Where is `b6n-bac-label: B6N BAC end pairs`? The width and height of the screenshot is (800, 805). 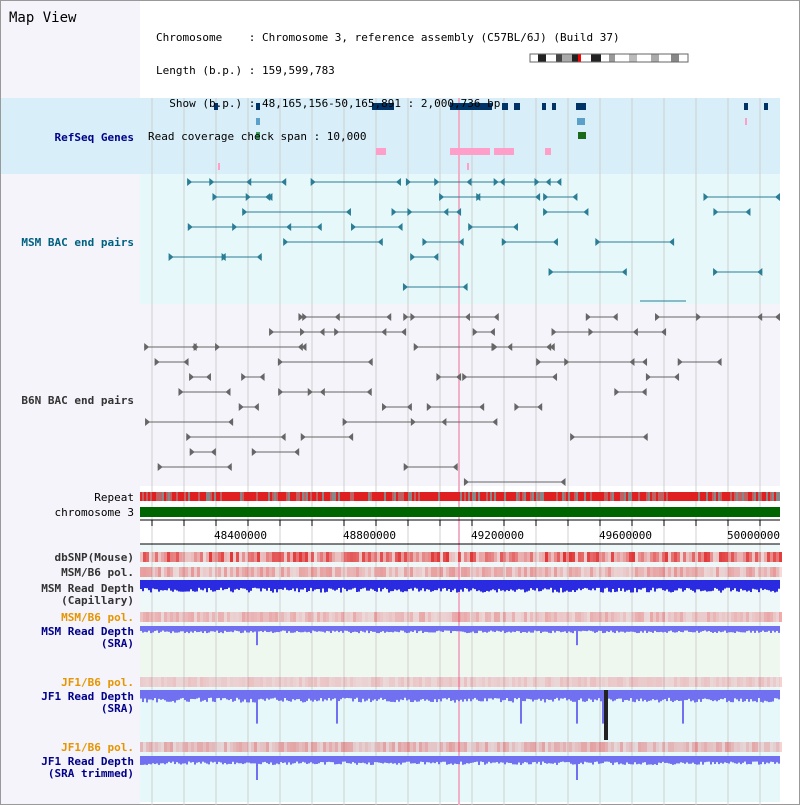
b6n-bac-label: B6N BAC end pairs is located at coordinates (77, 400).